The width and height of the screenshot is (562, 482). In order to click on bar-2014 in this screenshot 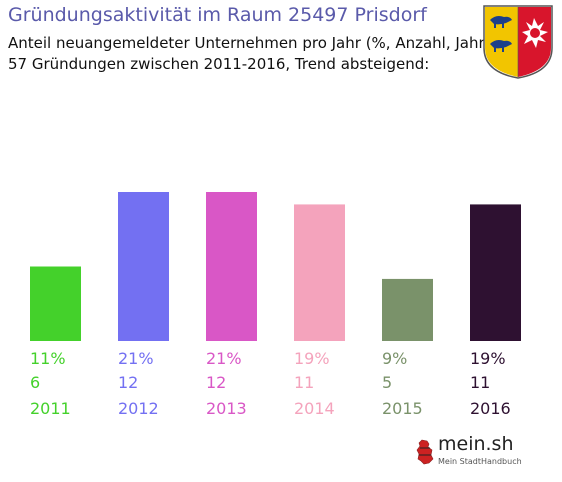, I will do `click(319, 272)`.